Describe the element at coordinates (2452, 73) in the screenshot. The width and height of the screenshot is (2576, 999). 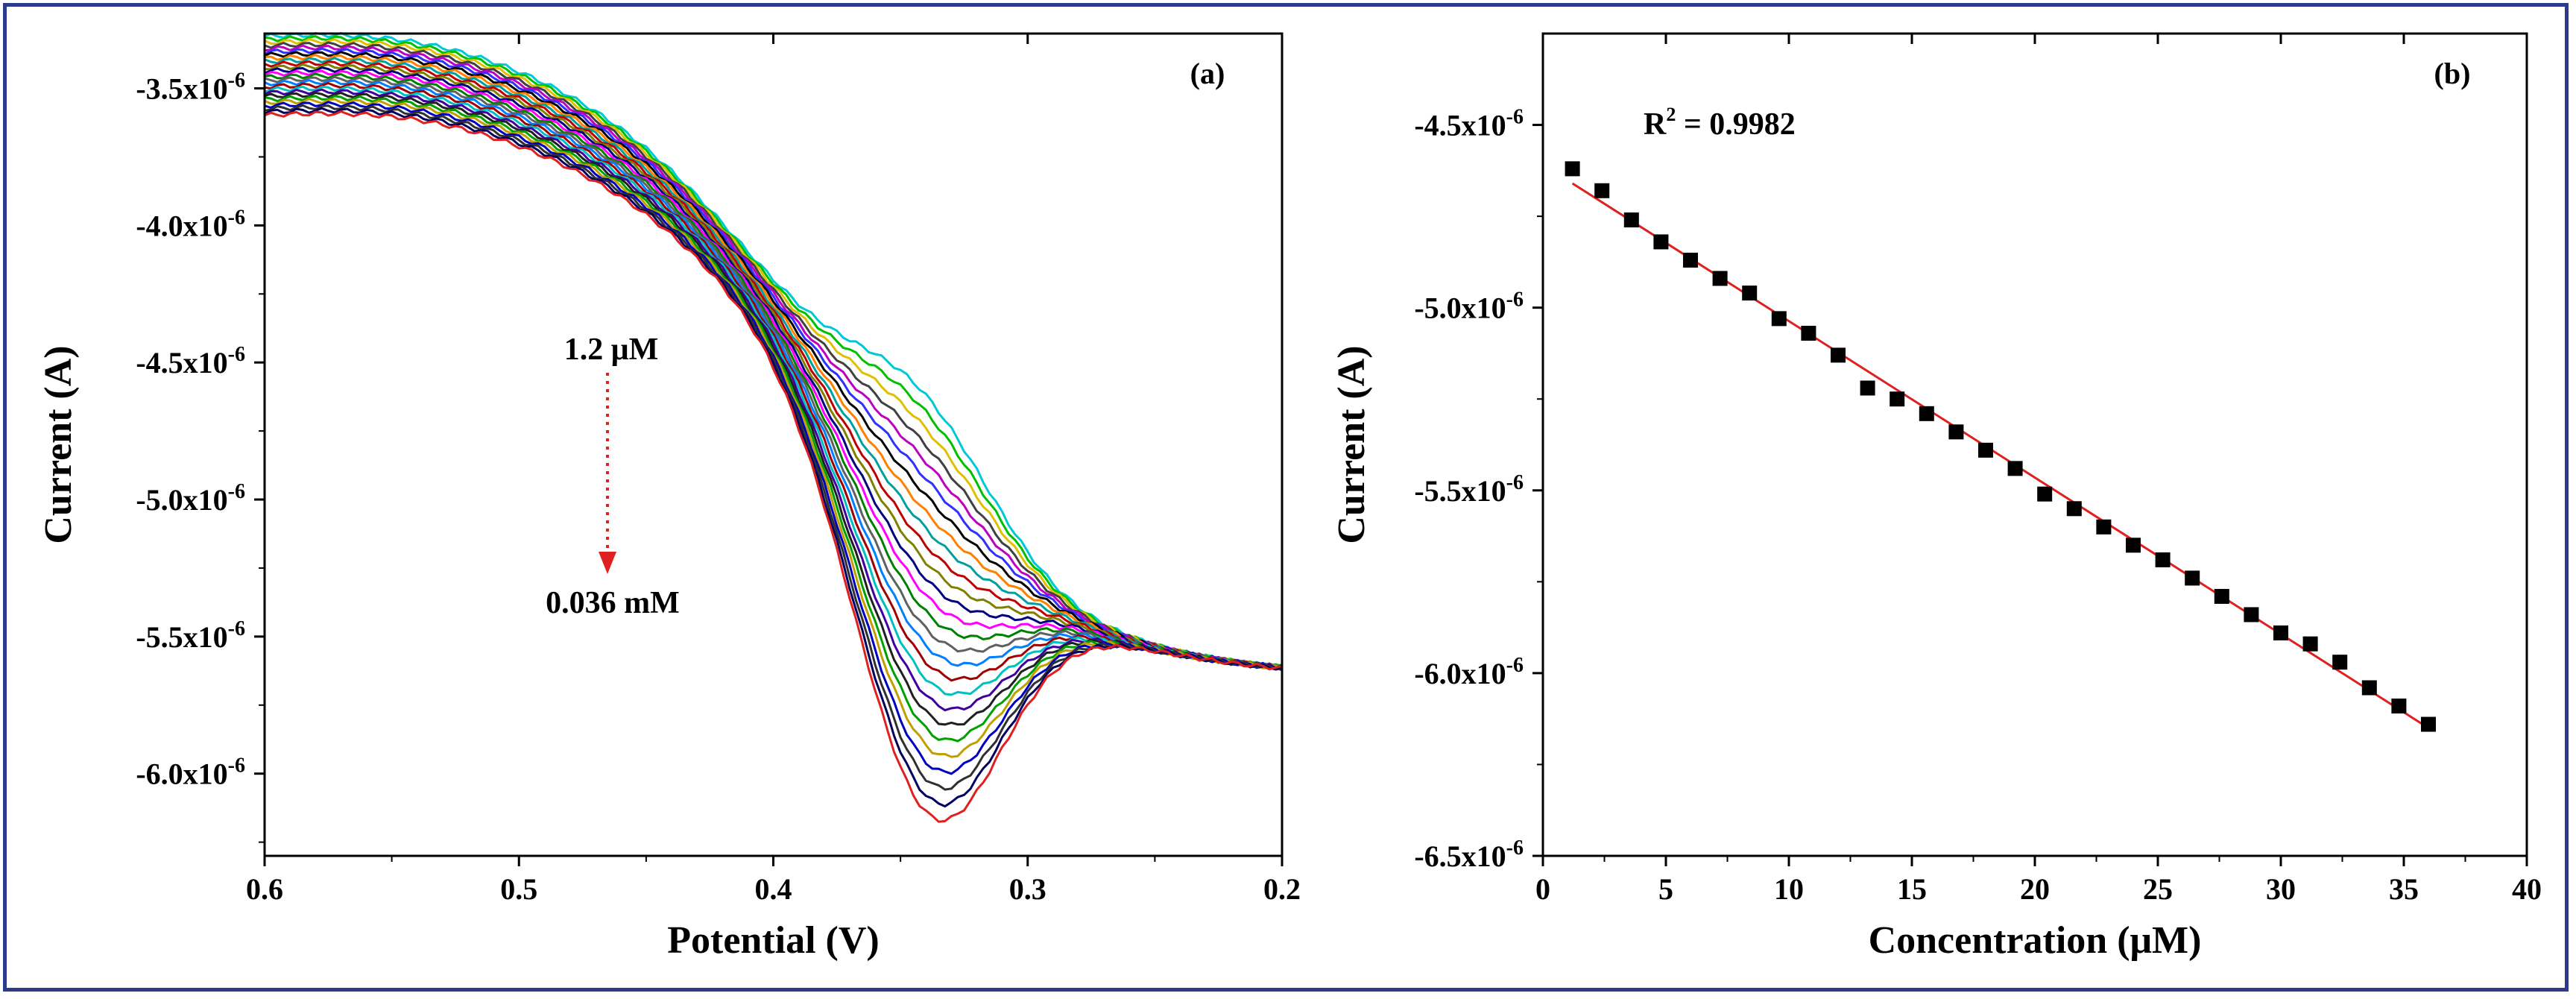
I see `panel-label-b: (b)` at that location.